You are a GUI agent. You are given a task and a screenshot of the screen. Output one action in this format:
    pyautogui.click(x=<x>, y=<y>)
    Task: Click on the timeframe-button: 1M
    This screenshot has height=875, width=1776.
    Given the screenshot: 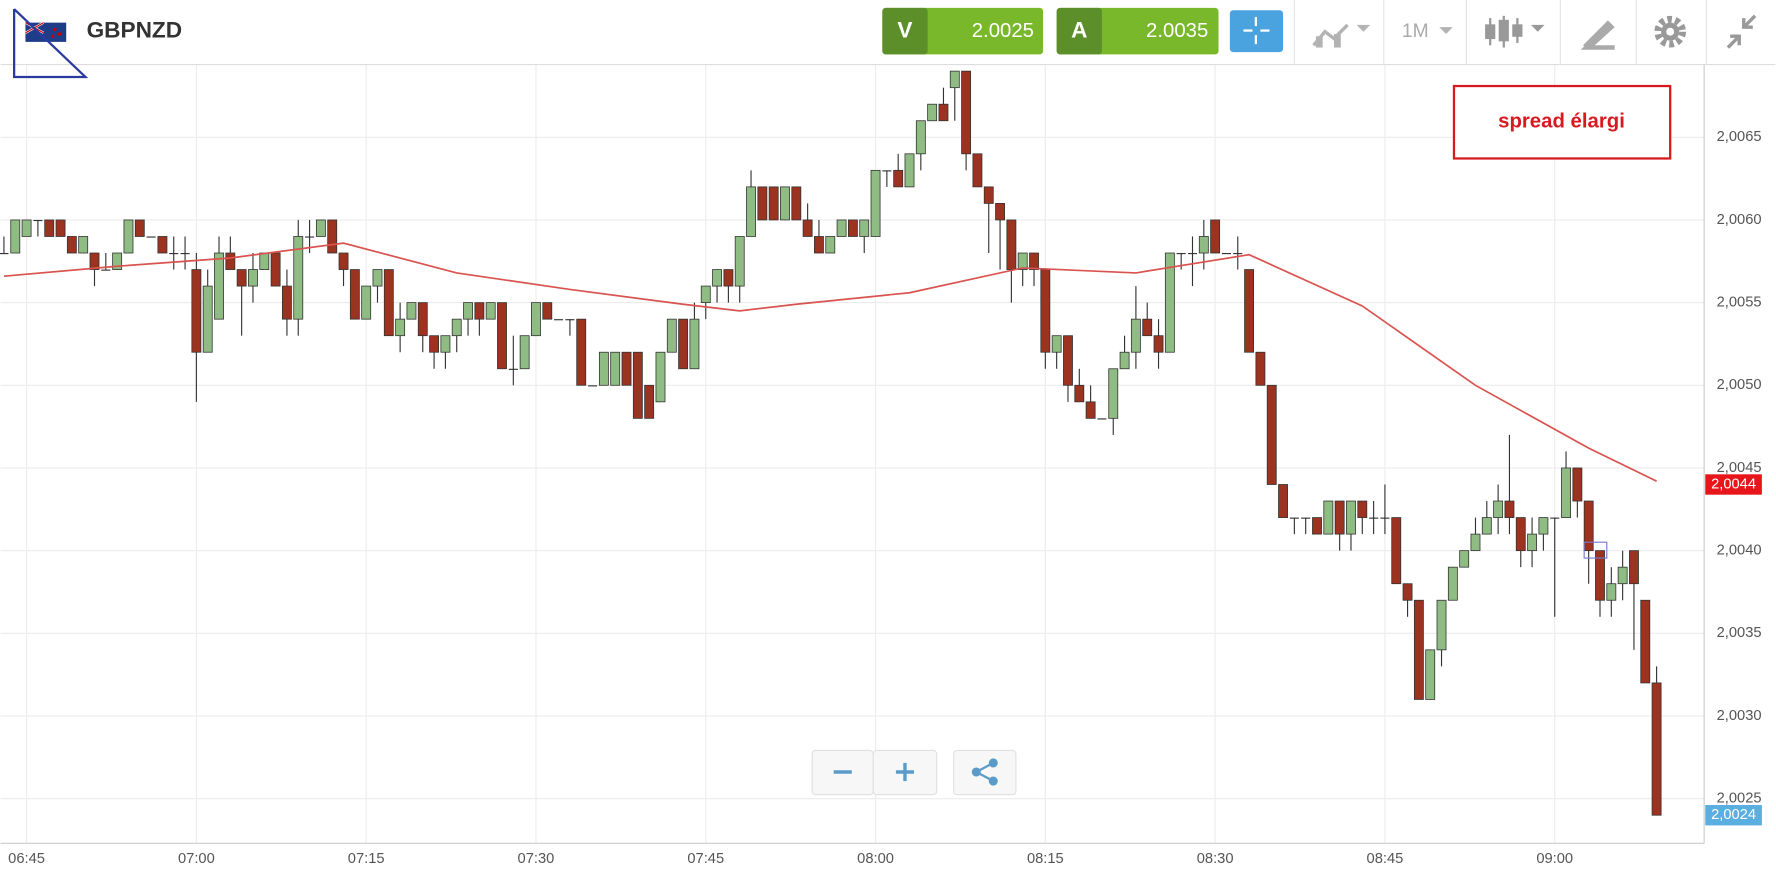 What is the action you would take?
    pyautogui.click(x=1427, y=31)
    